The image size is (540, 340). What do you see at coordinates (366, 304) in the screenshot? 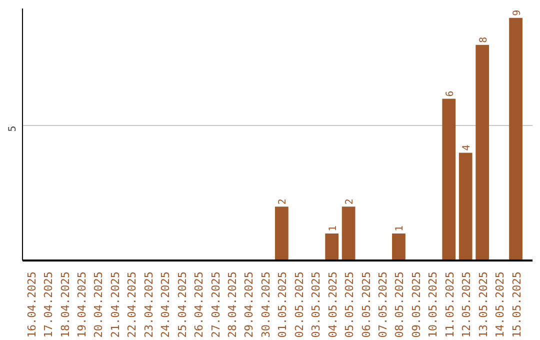
I see `x-tick-label: 06.05.2025` at bounding box center [366, 304].